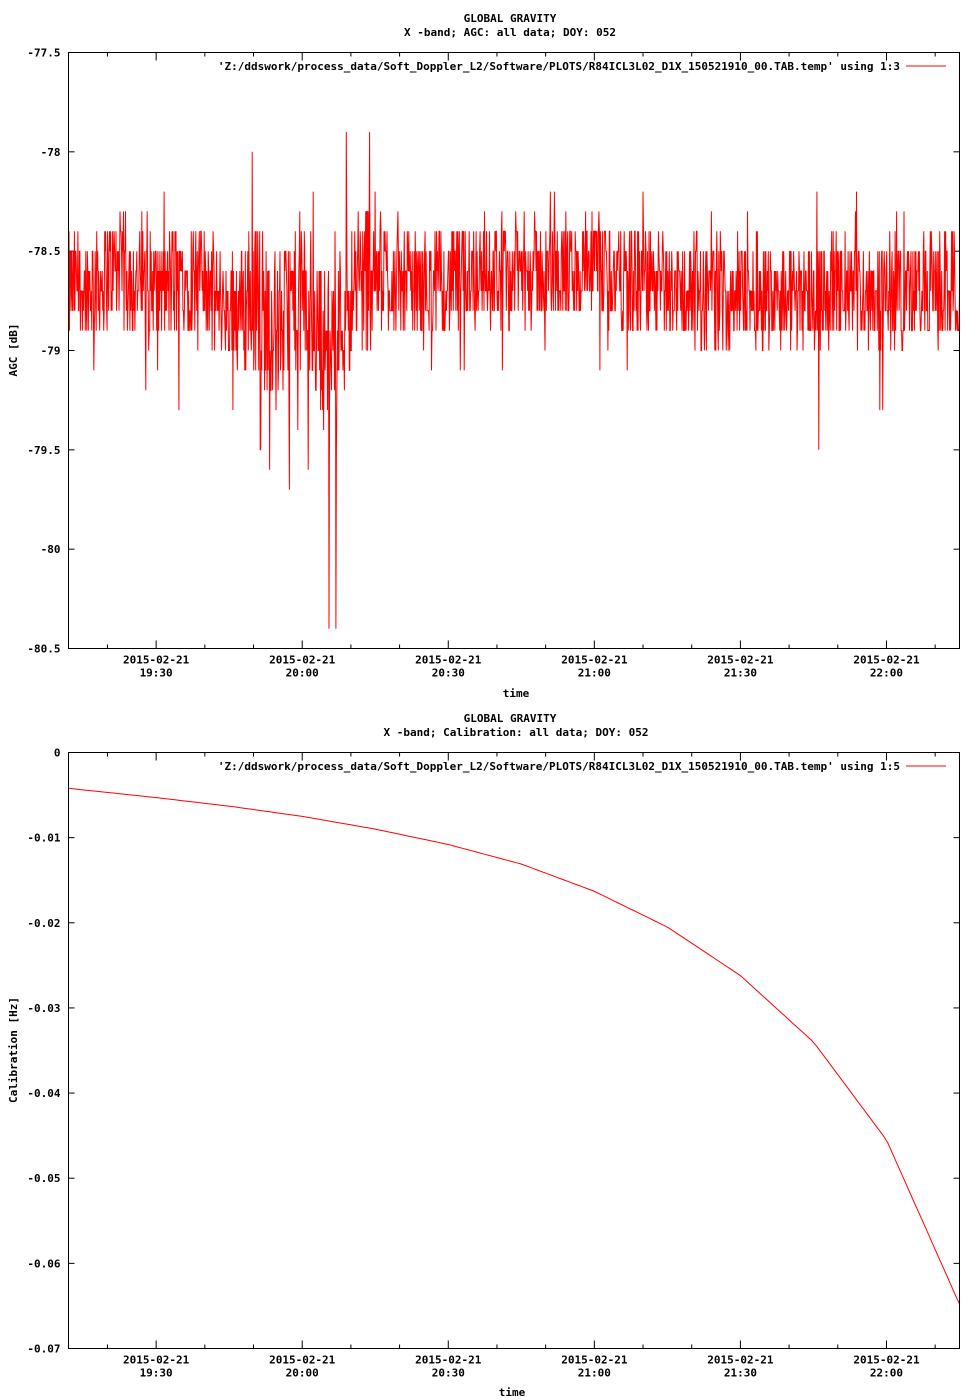  Describe the element at coordinates (13, 350) in the screenshot. I see `y-axis-label: AGC [dB]` at that location.